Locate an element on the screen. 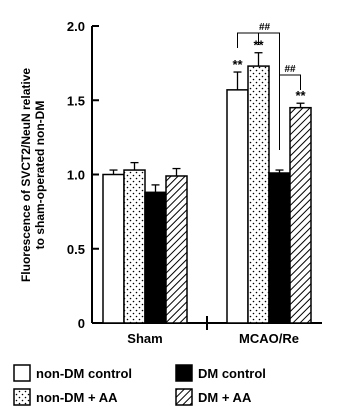 The height and width of the screenshot is (415, 339). bracket-line is located at coordinates (290, 112).